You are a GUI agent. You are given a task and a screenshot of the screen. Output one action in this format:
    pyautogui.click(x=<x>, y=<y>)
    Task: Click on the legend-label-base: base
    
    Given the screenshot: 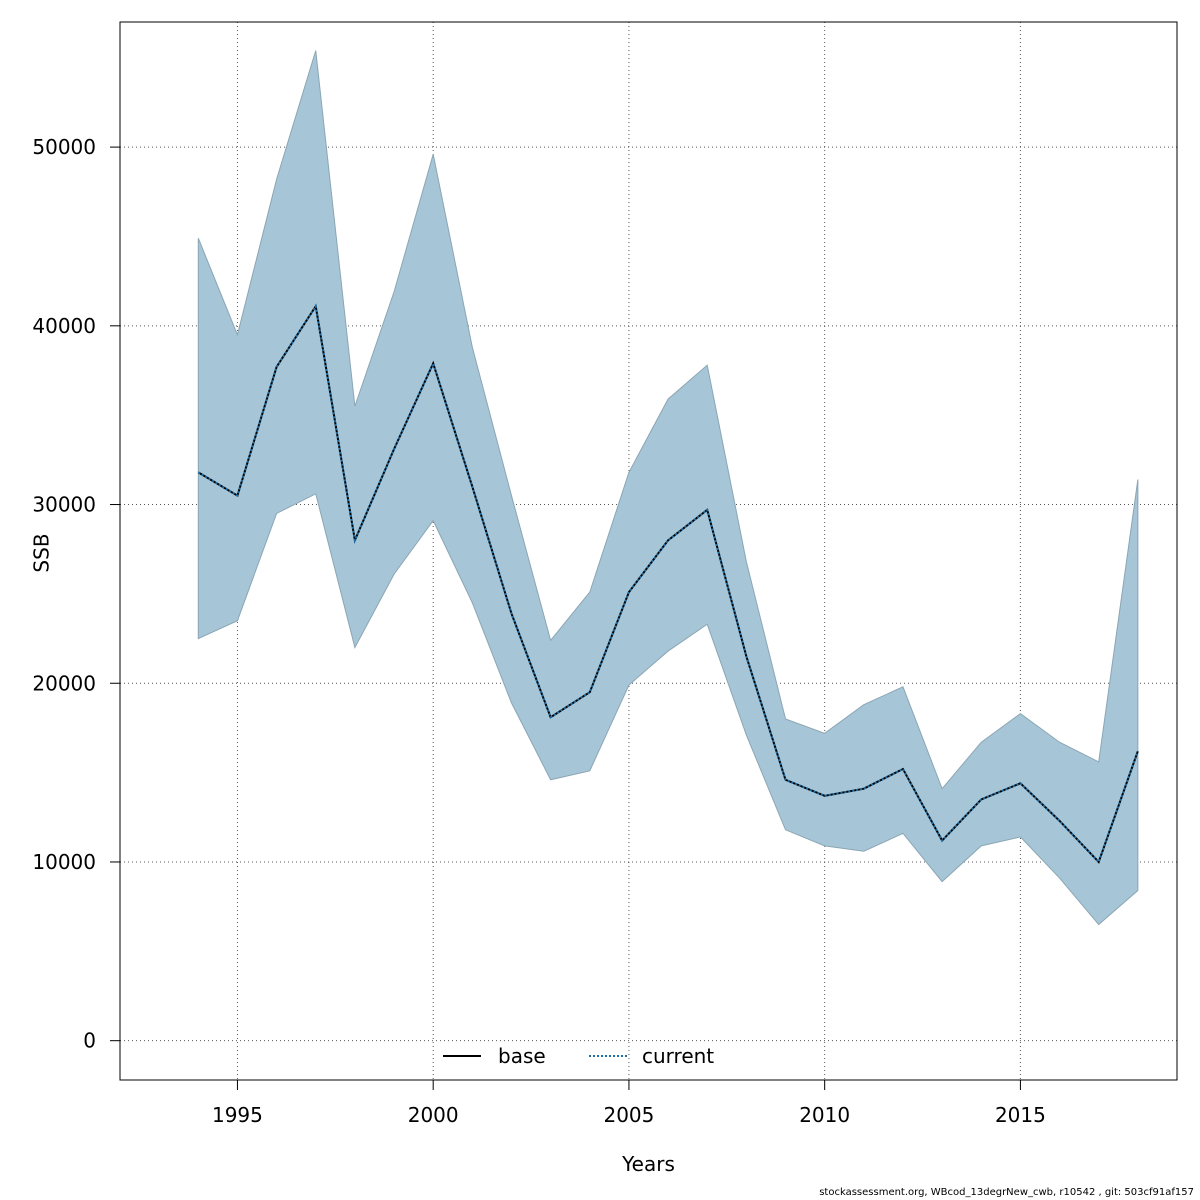 What is the action you would take?
    pyautogui.click(x=522, y=1056)
    